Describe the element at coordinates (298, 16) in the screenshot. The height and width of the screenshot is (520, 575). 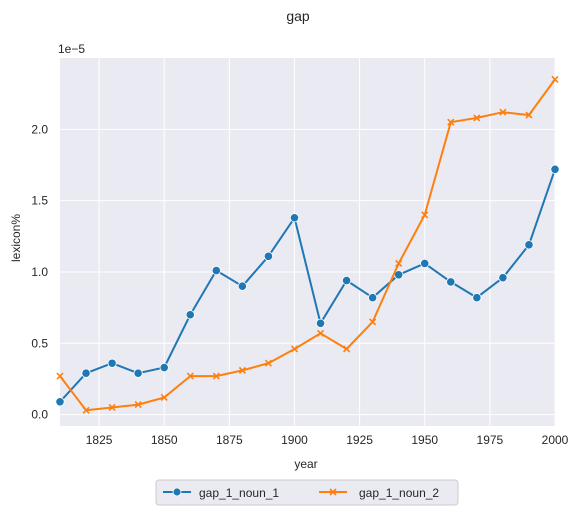
I see `chart-title: gap` at that location.